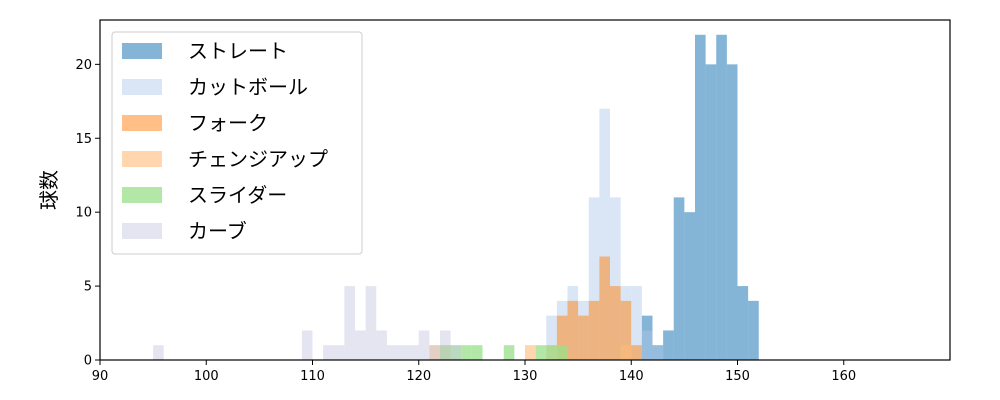 The width and height of the screenshot is (1000, 400). What do you see at coordinates (83, 139) in the screenshot?
I see `y-tick-label-3: 15` at bounding box center [83, 139].